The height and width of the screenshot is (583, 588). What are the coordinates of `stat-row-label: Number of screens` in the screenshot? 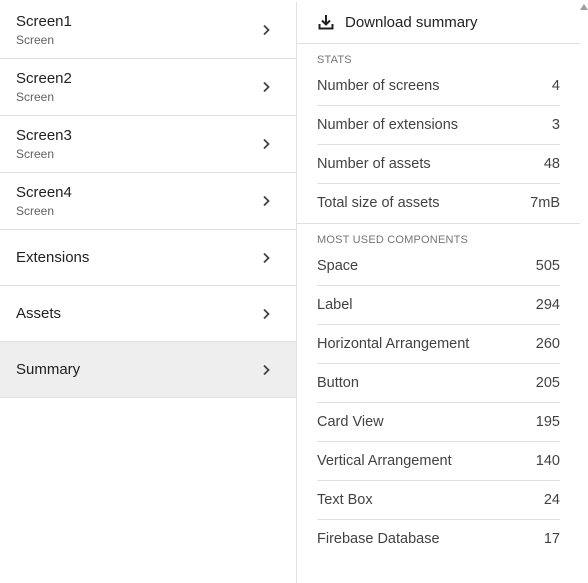 It's located at (378, 86).